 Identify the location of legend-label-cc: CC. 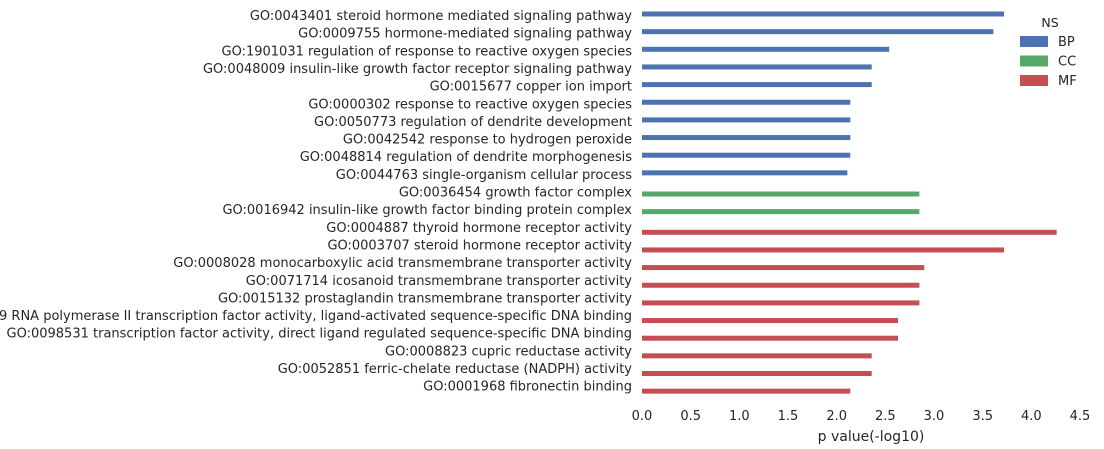
(1067, 62).